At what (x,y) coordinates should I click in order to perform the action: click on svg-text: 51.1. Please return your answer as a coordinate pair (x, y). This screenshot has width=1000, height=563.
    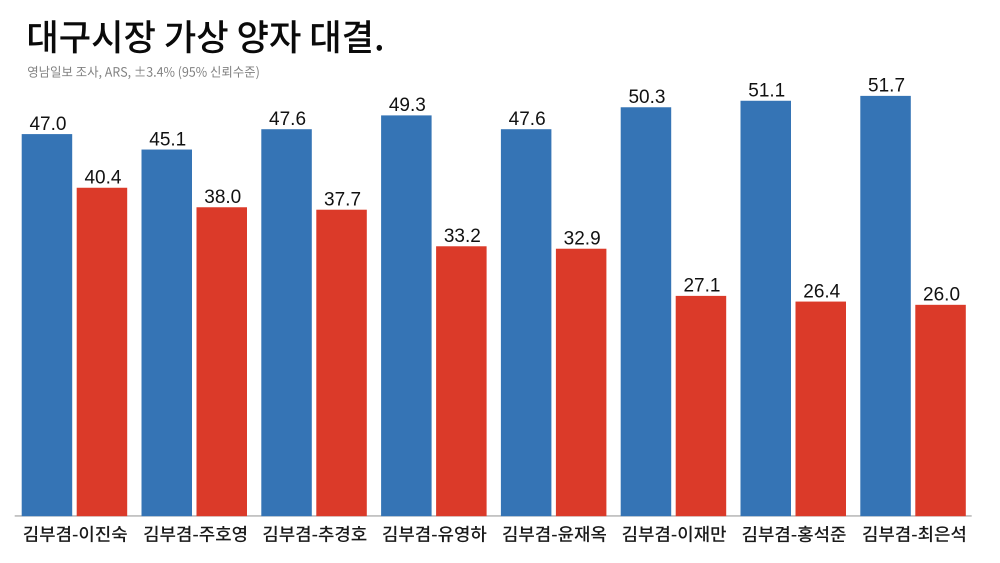
    Looking at the image, I should click on (766, 91).